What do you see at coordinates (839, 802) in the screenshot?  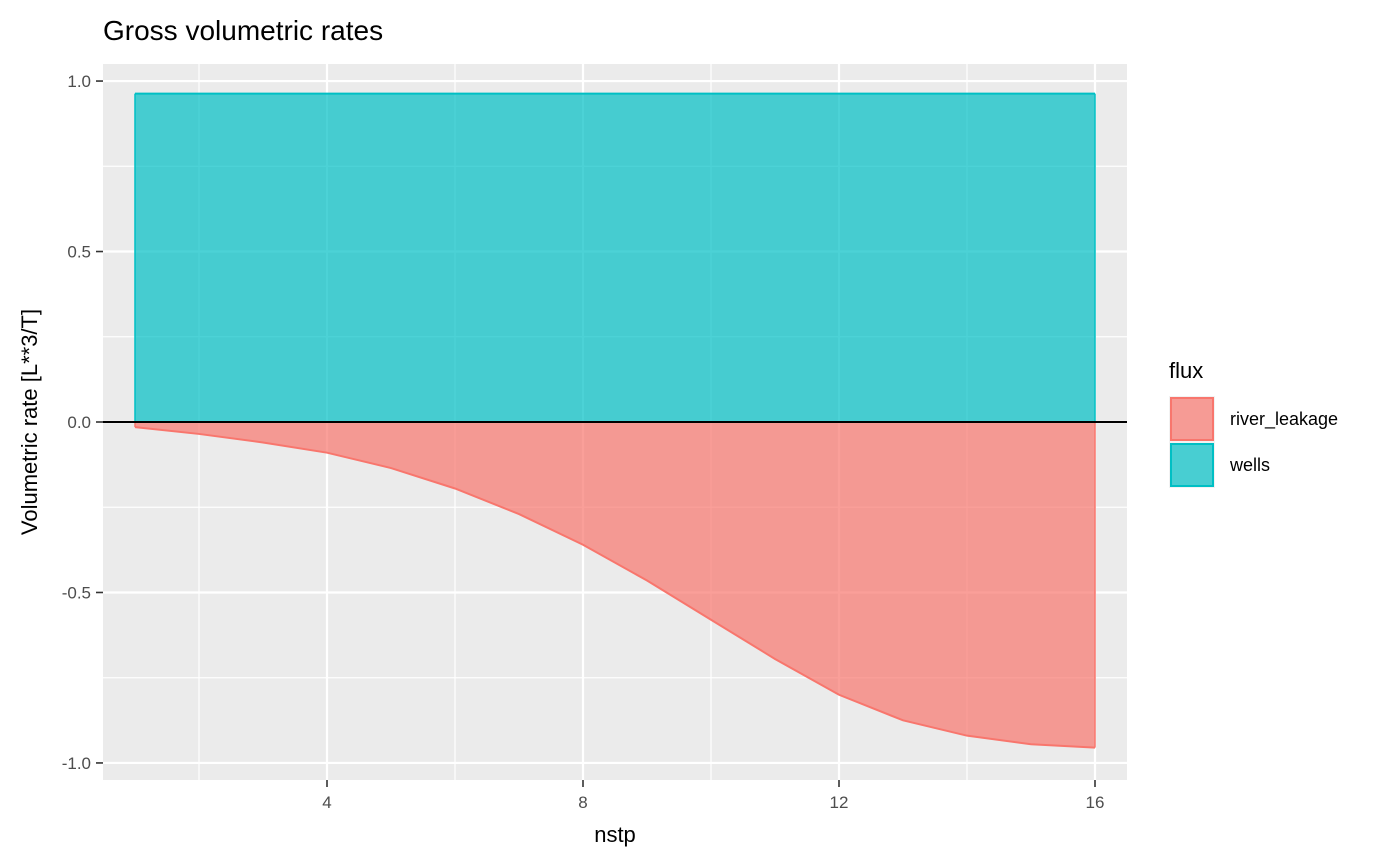 I see `x-tick-label: 12` at bounding box center [839, 802].